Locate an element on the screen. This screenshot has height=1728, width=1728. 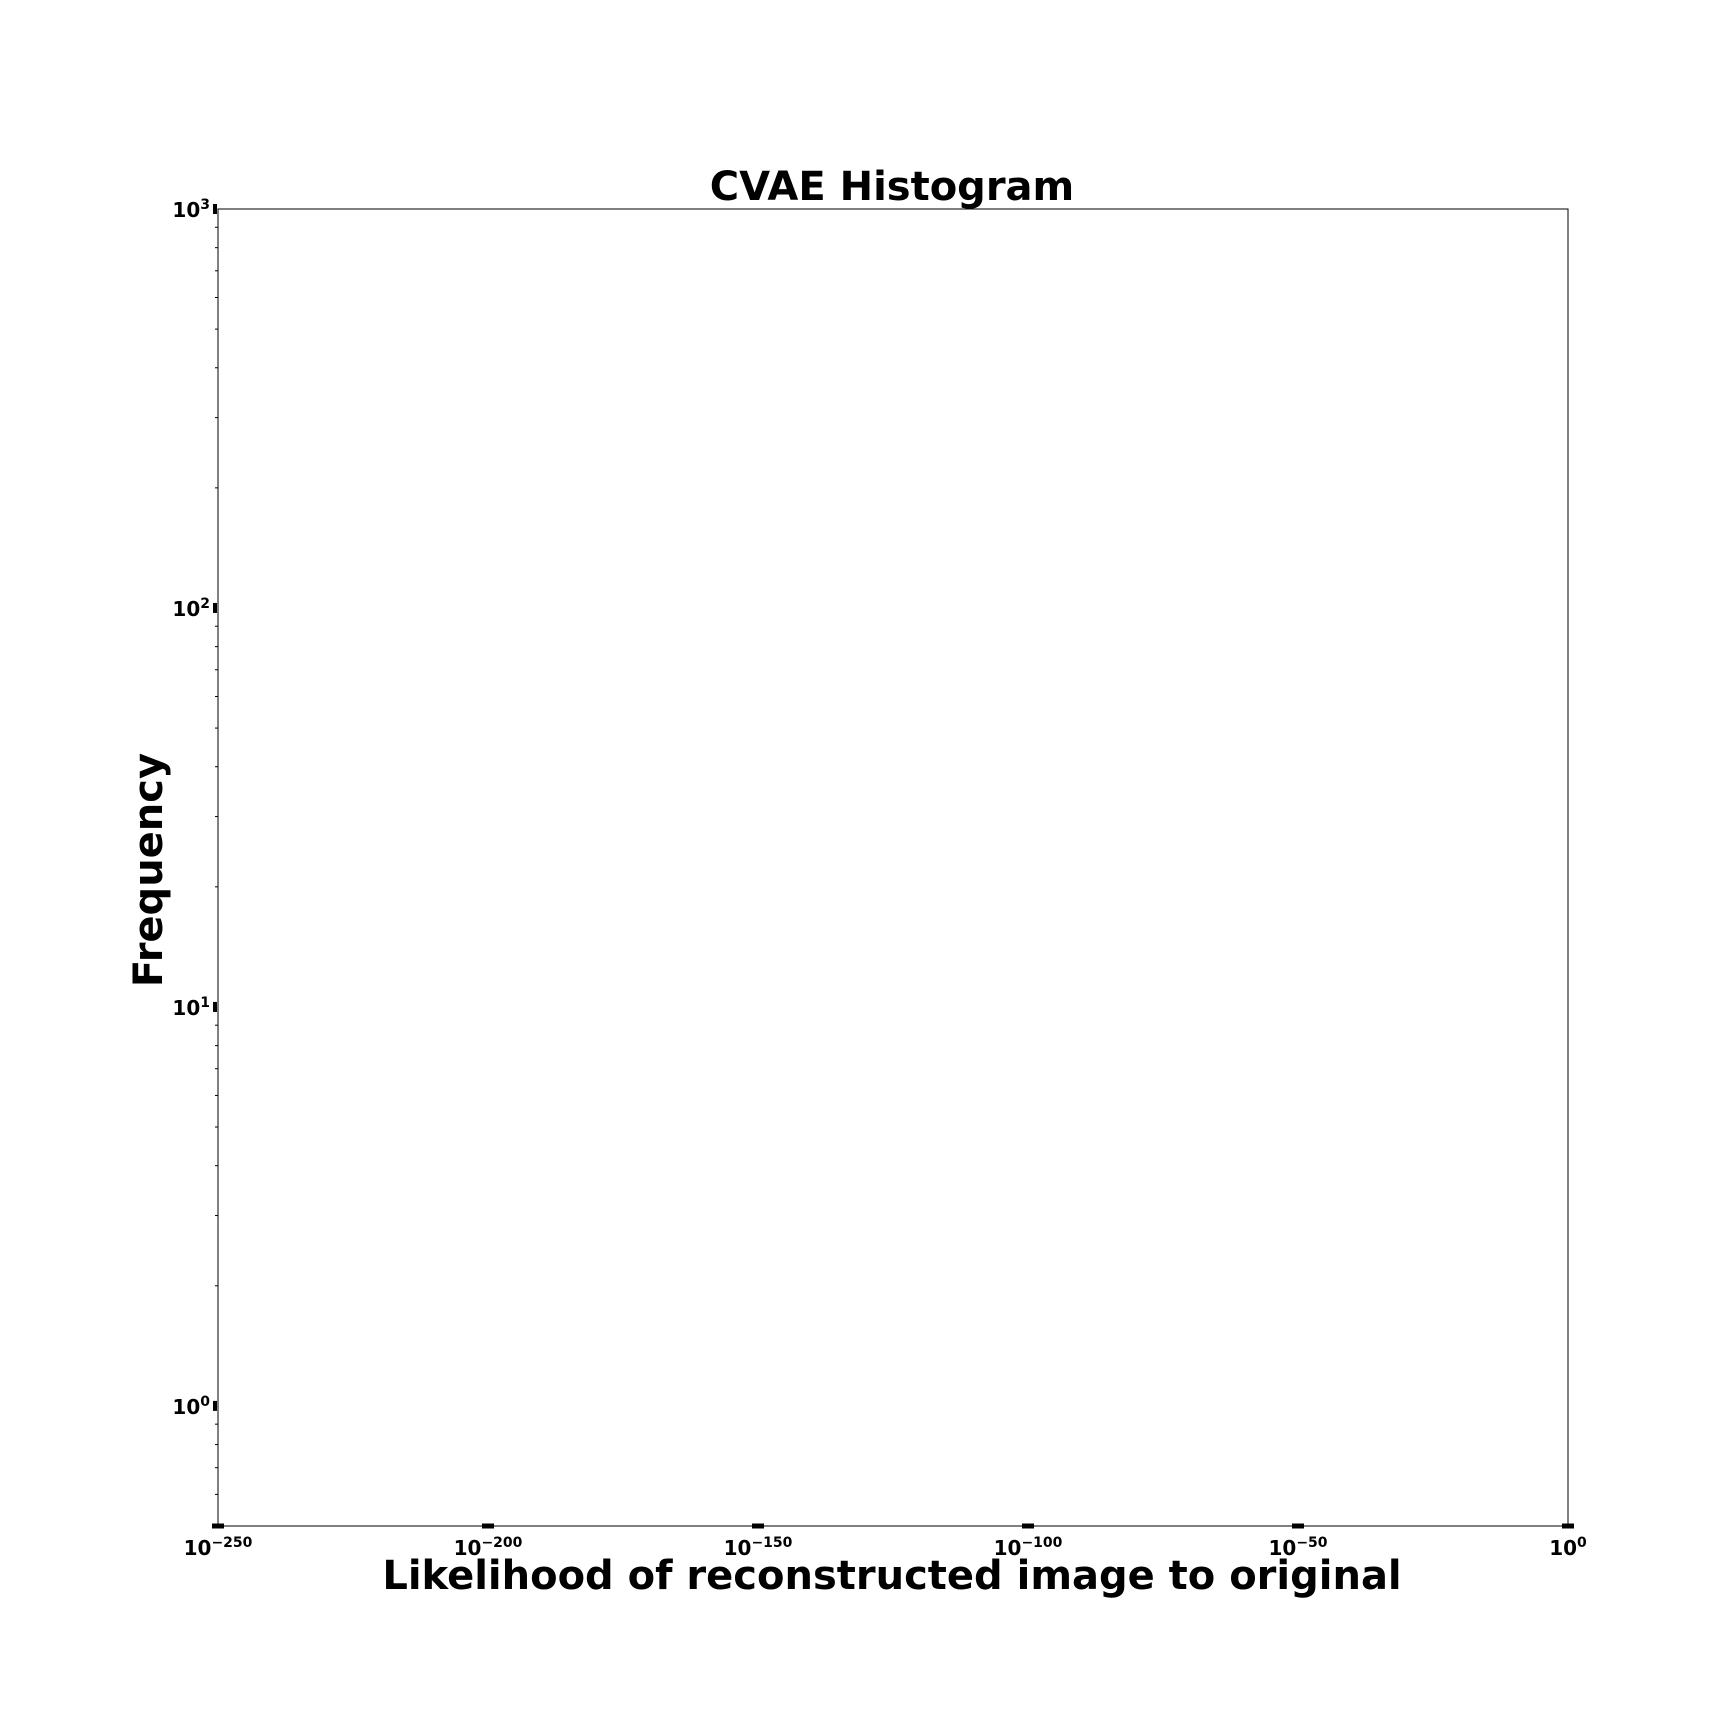
y-tick-exponent: 3 is located at coordinates (205, 205).